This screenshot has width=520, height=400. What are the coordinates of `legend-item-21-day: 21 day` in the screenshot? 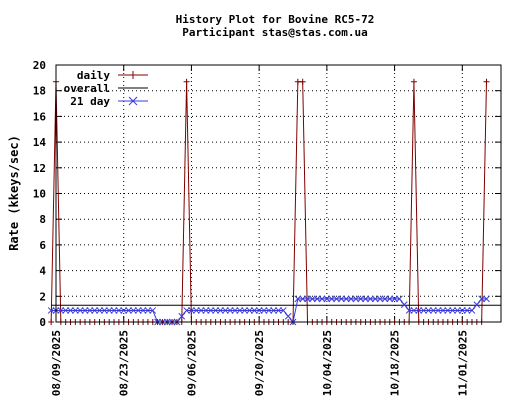 It's located at (109, 101).